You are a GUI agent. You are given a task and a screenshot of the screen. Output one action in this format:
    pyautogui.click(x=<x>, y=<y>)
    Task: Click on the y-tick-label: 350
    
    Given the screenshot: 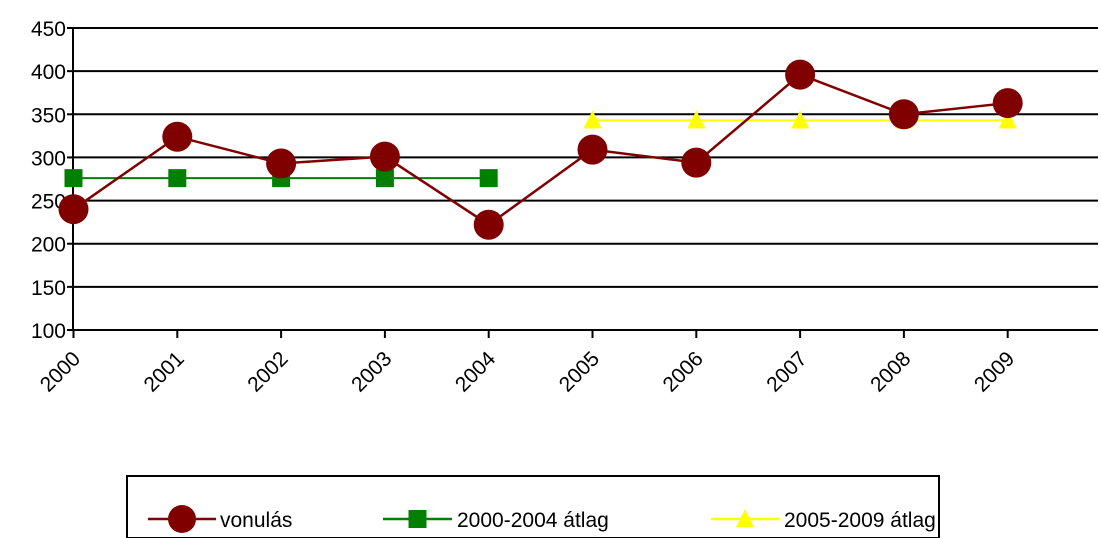 What is the action you would take?
    pyautogui.click(x=48, y=115)
    